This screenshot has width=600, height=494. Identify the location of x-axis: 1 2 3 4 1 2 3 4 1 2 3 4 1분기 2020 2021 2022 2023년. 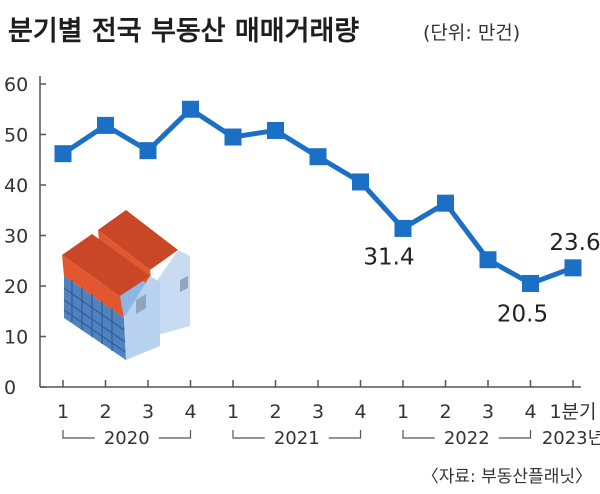
(320, 414).